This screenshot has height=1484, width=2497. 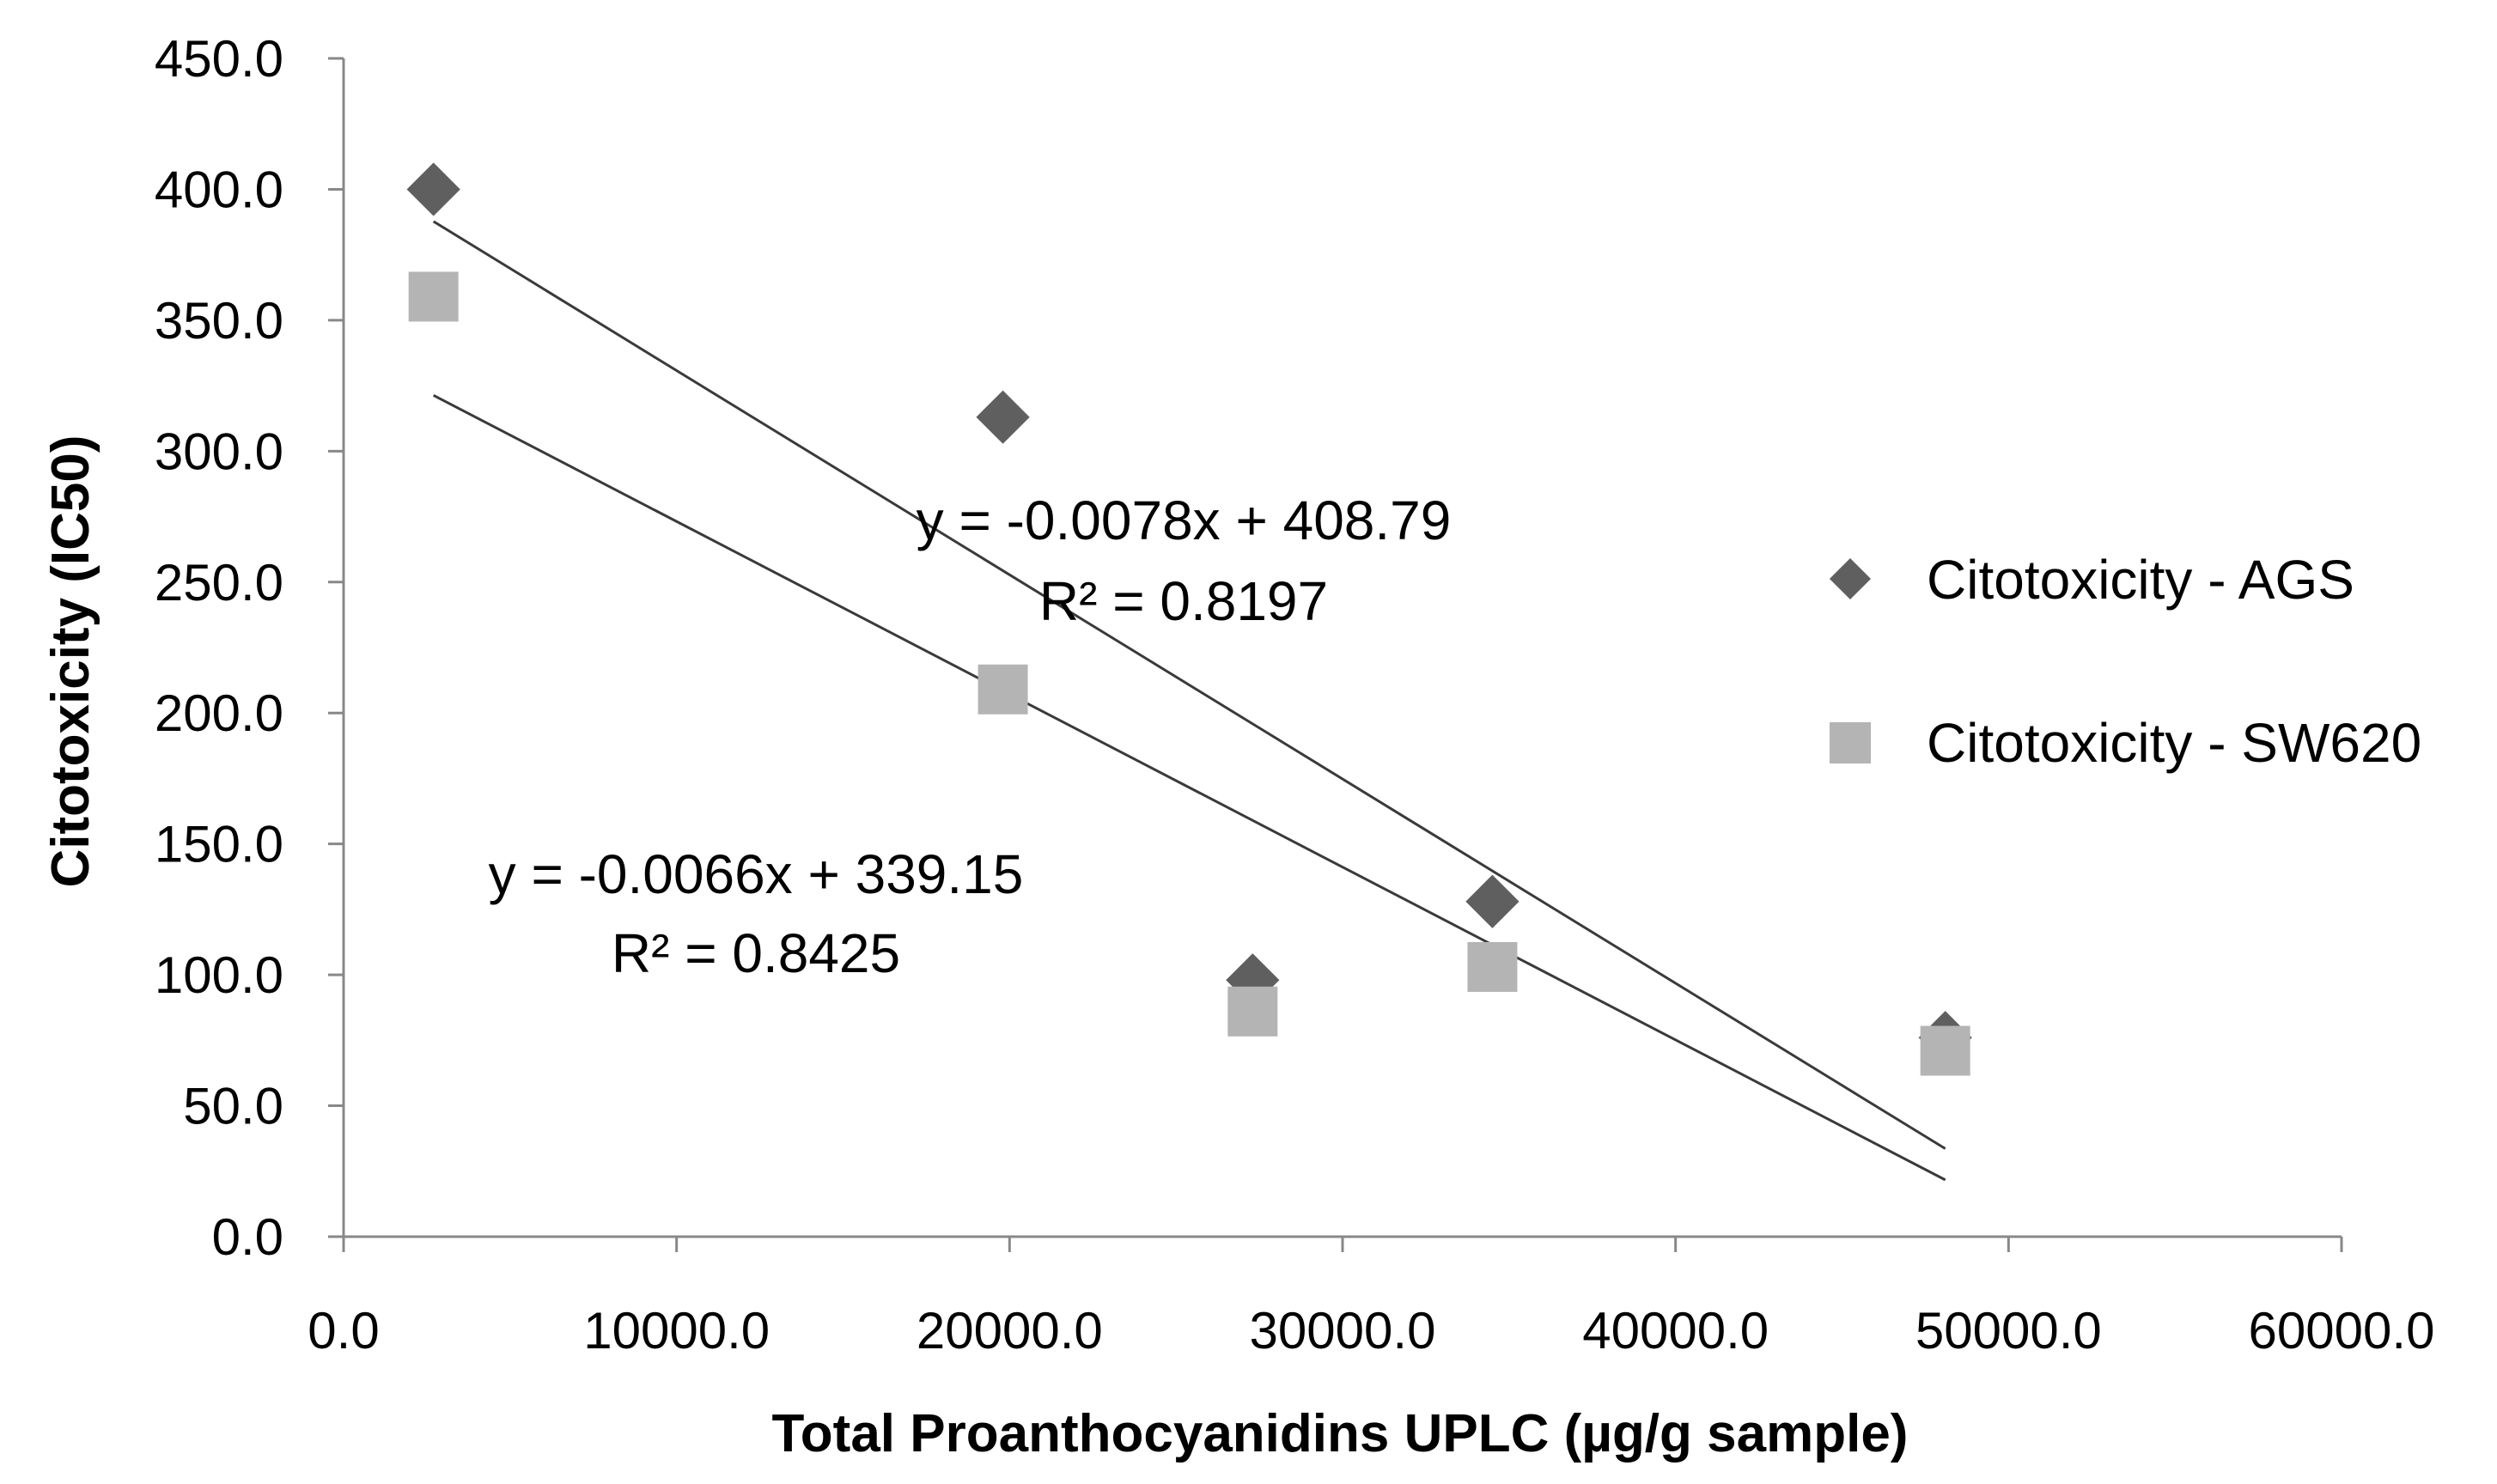 I want to click on r2-sw620: R² = 0.8425, so click(x=756, y=953).